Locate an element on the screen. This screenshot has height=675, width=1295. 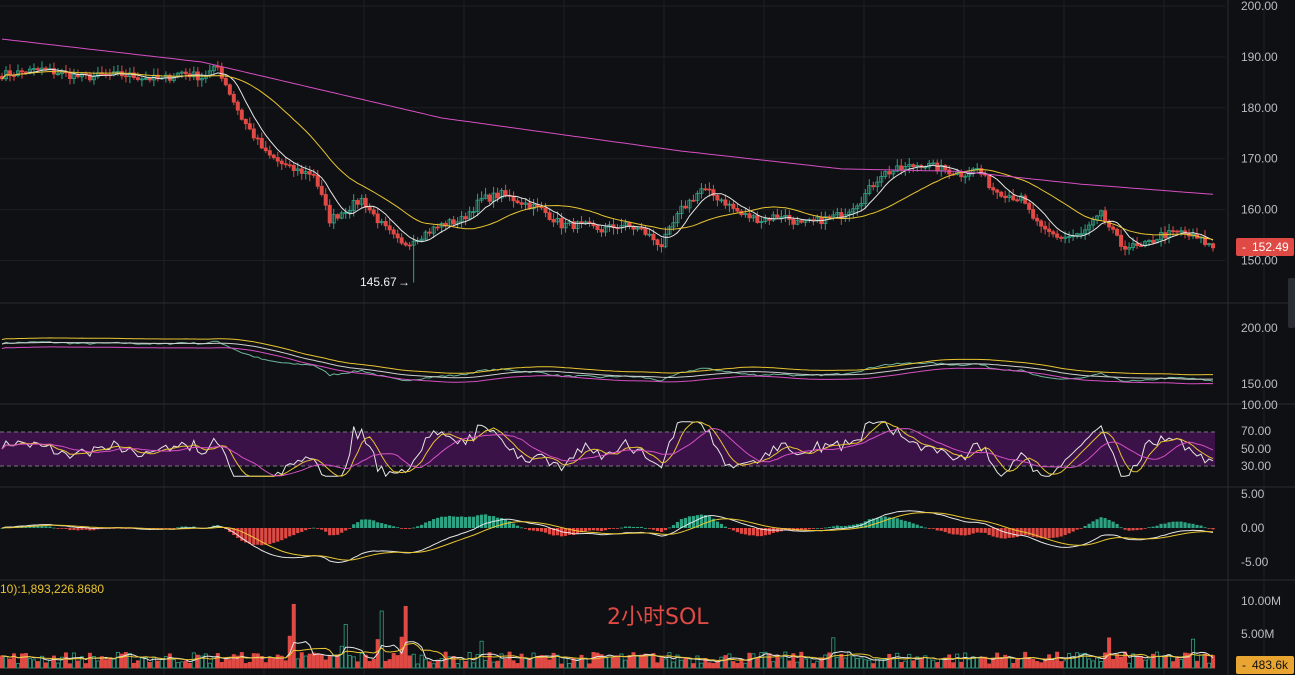
overview-mid-band is located at coordinates (607, 360).